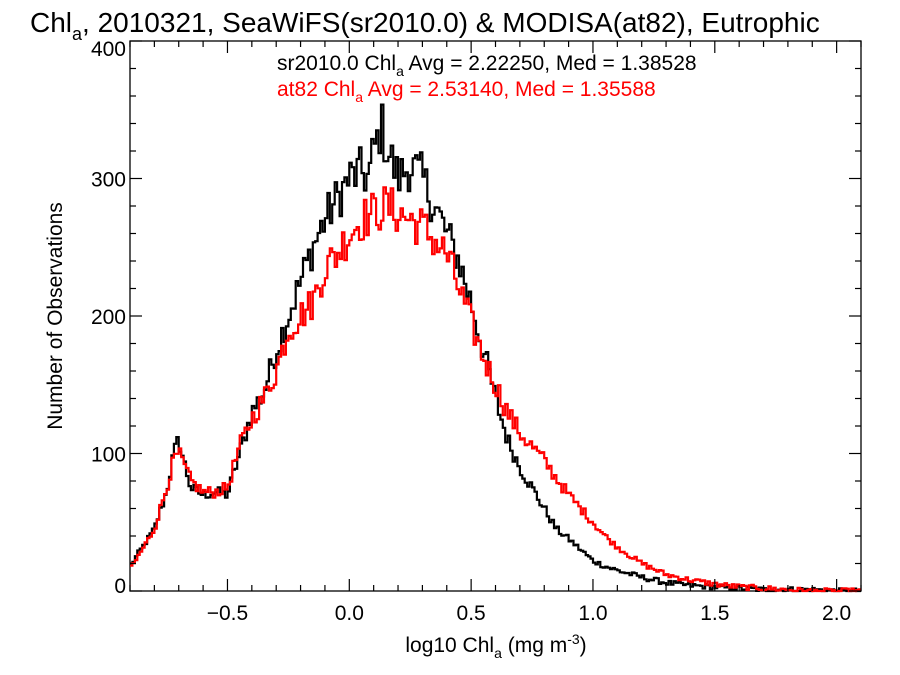 The image size is (900, 675). What do you see at coordinates (471, 613) in the screenshot?
I see `x-tick-label: 0.5` at bounding box center [471, 613].